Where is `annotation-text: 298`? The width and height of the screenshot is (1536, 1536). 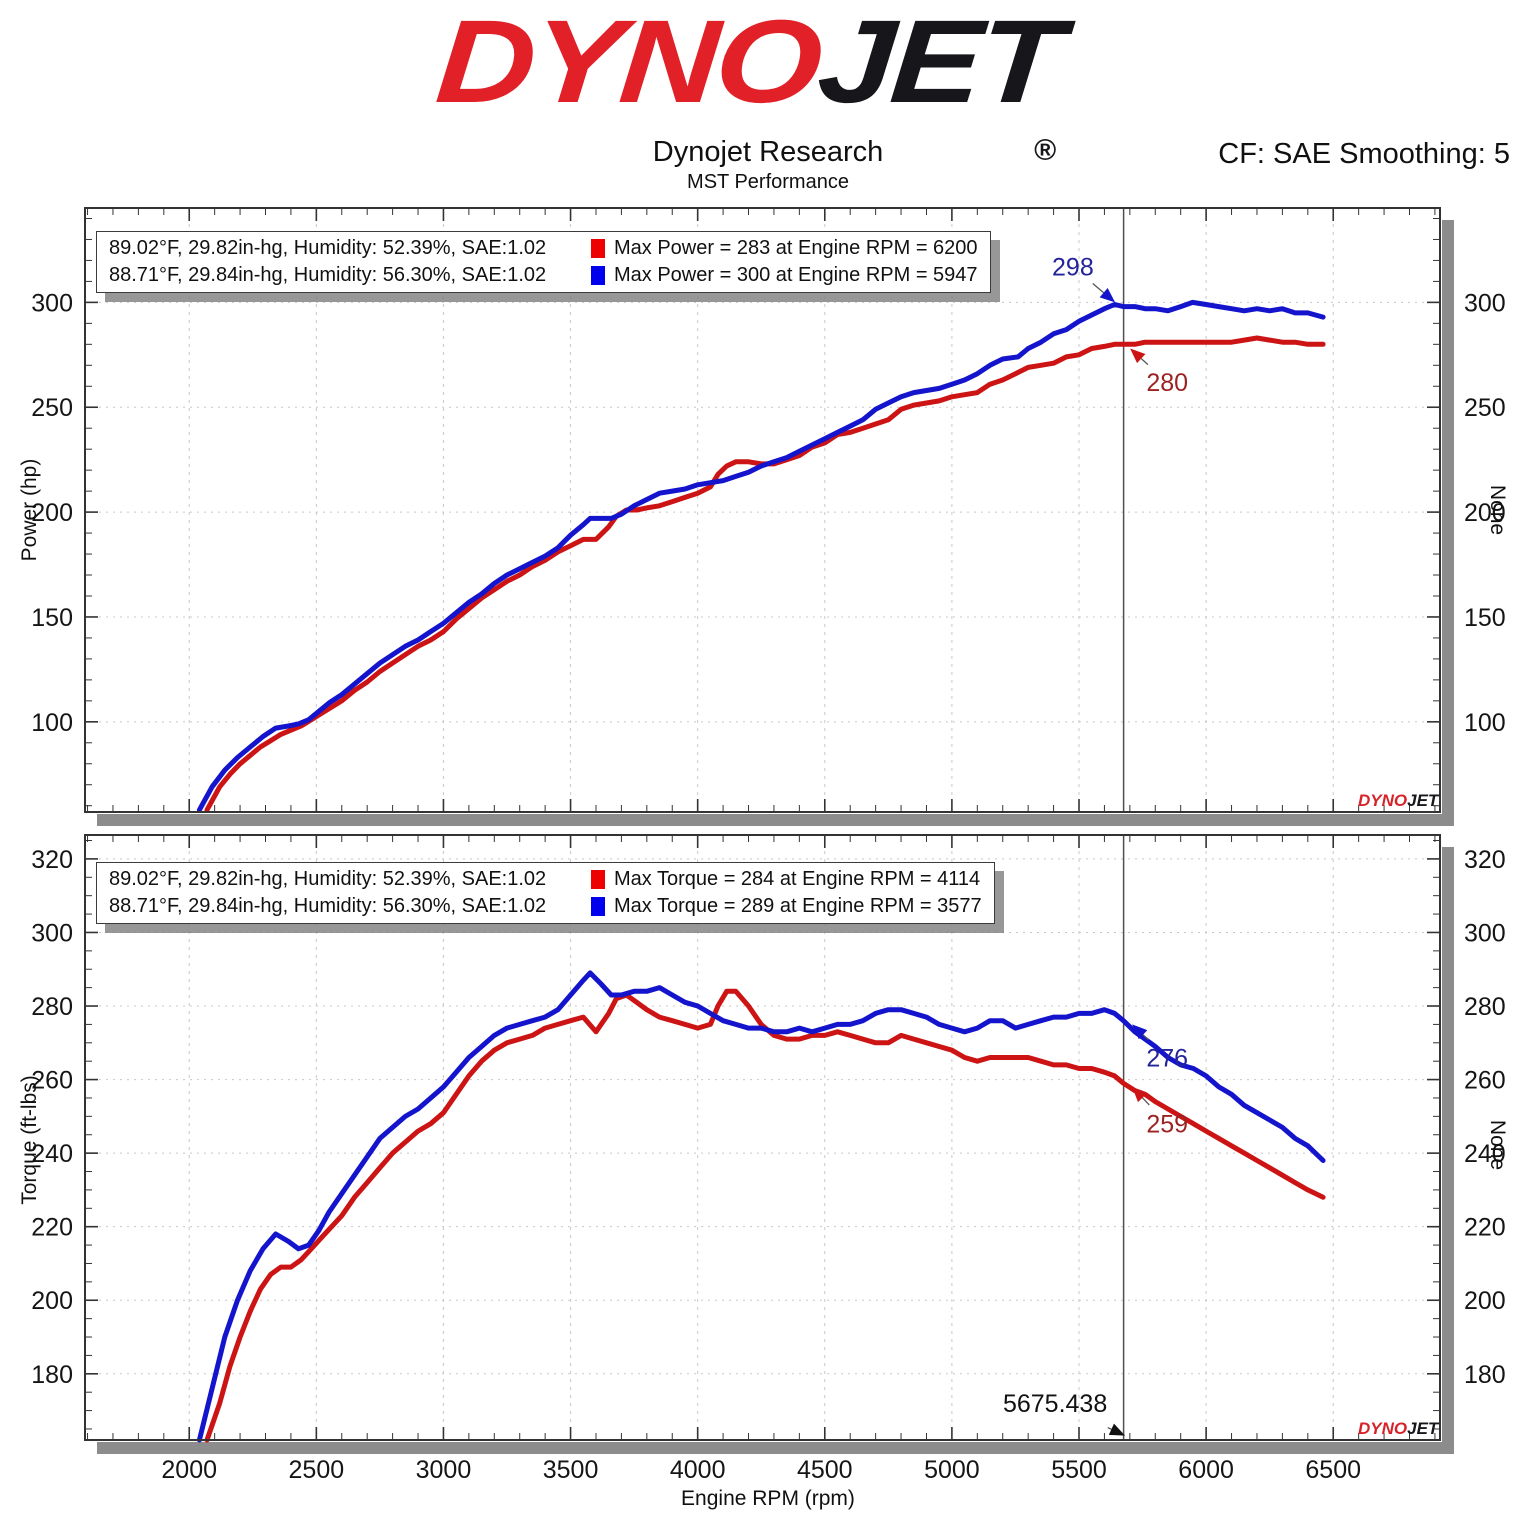 annotation-text: 298 is located at coordinates (1073, 268).